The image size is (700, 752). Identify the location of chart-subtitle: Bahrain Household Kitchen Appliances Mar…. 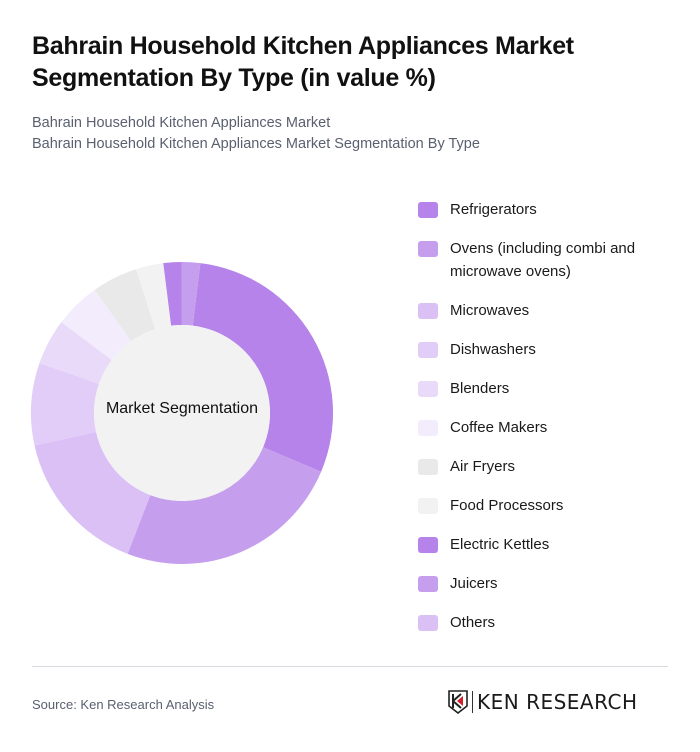
(256, 134).